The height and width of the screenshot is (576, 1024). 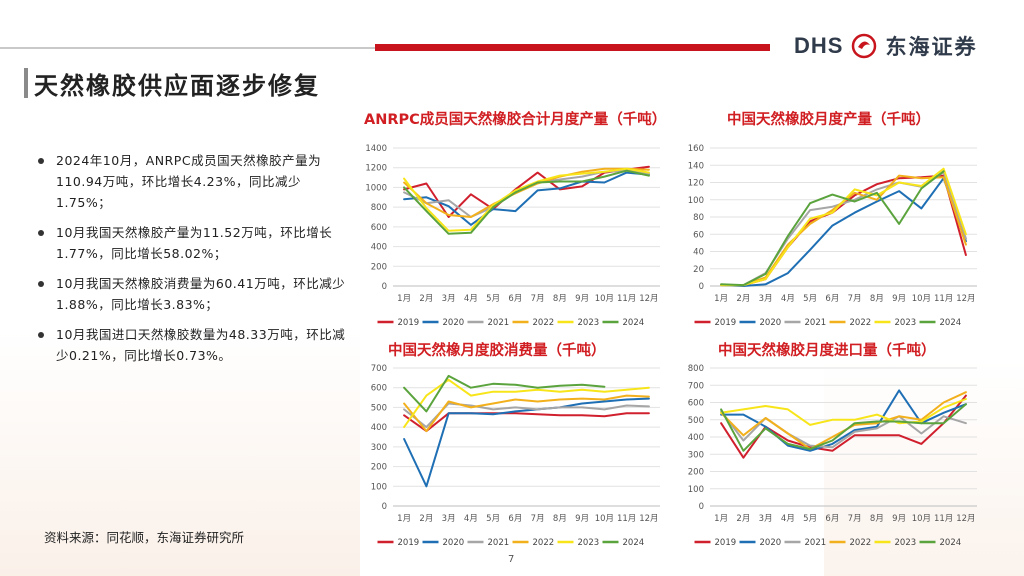 What do you see at coordinates (696, 149) in the screenshot?
I see `y-tick-label: 160` at bounding box center [696, 149].